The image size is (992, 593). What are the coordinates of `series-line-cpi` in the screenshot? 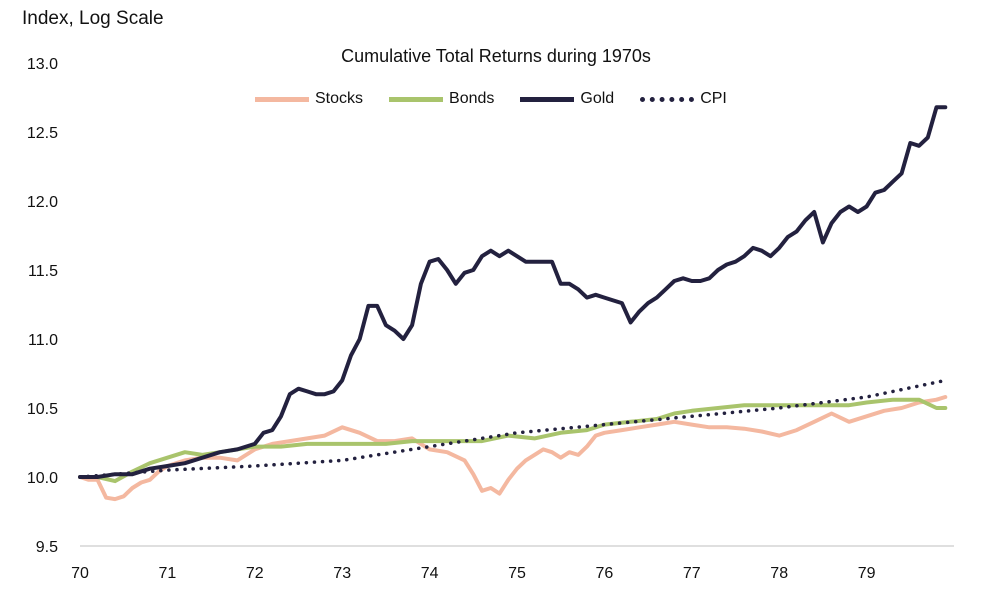 It's located at (513, 428).